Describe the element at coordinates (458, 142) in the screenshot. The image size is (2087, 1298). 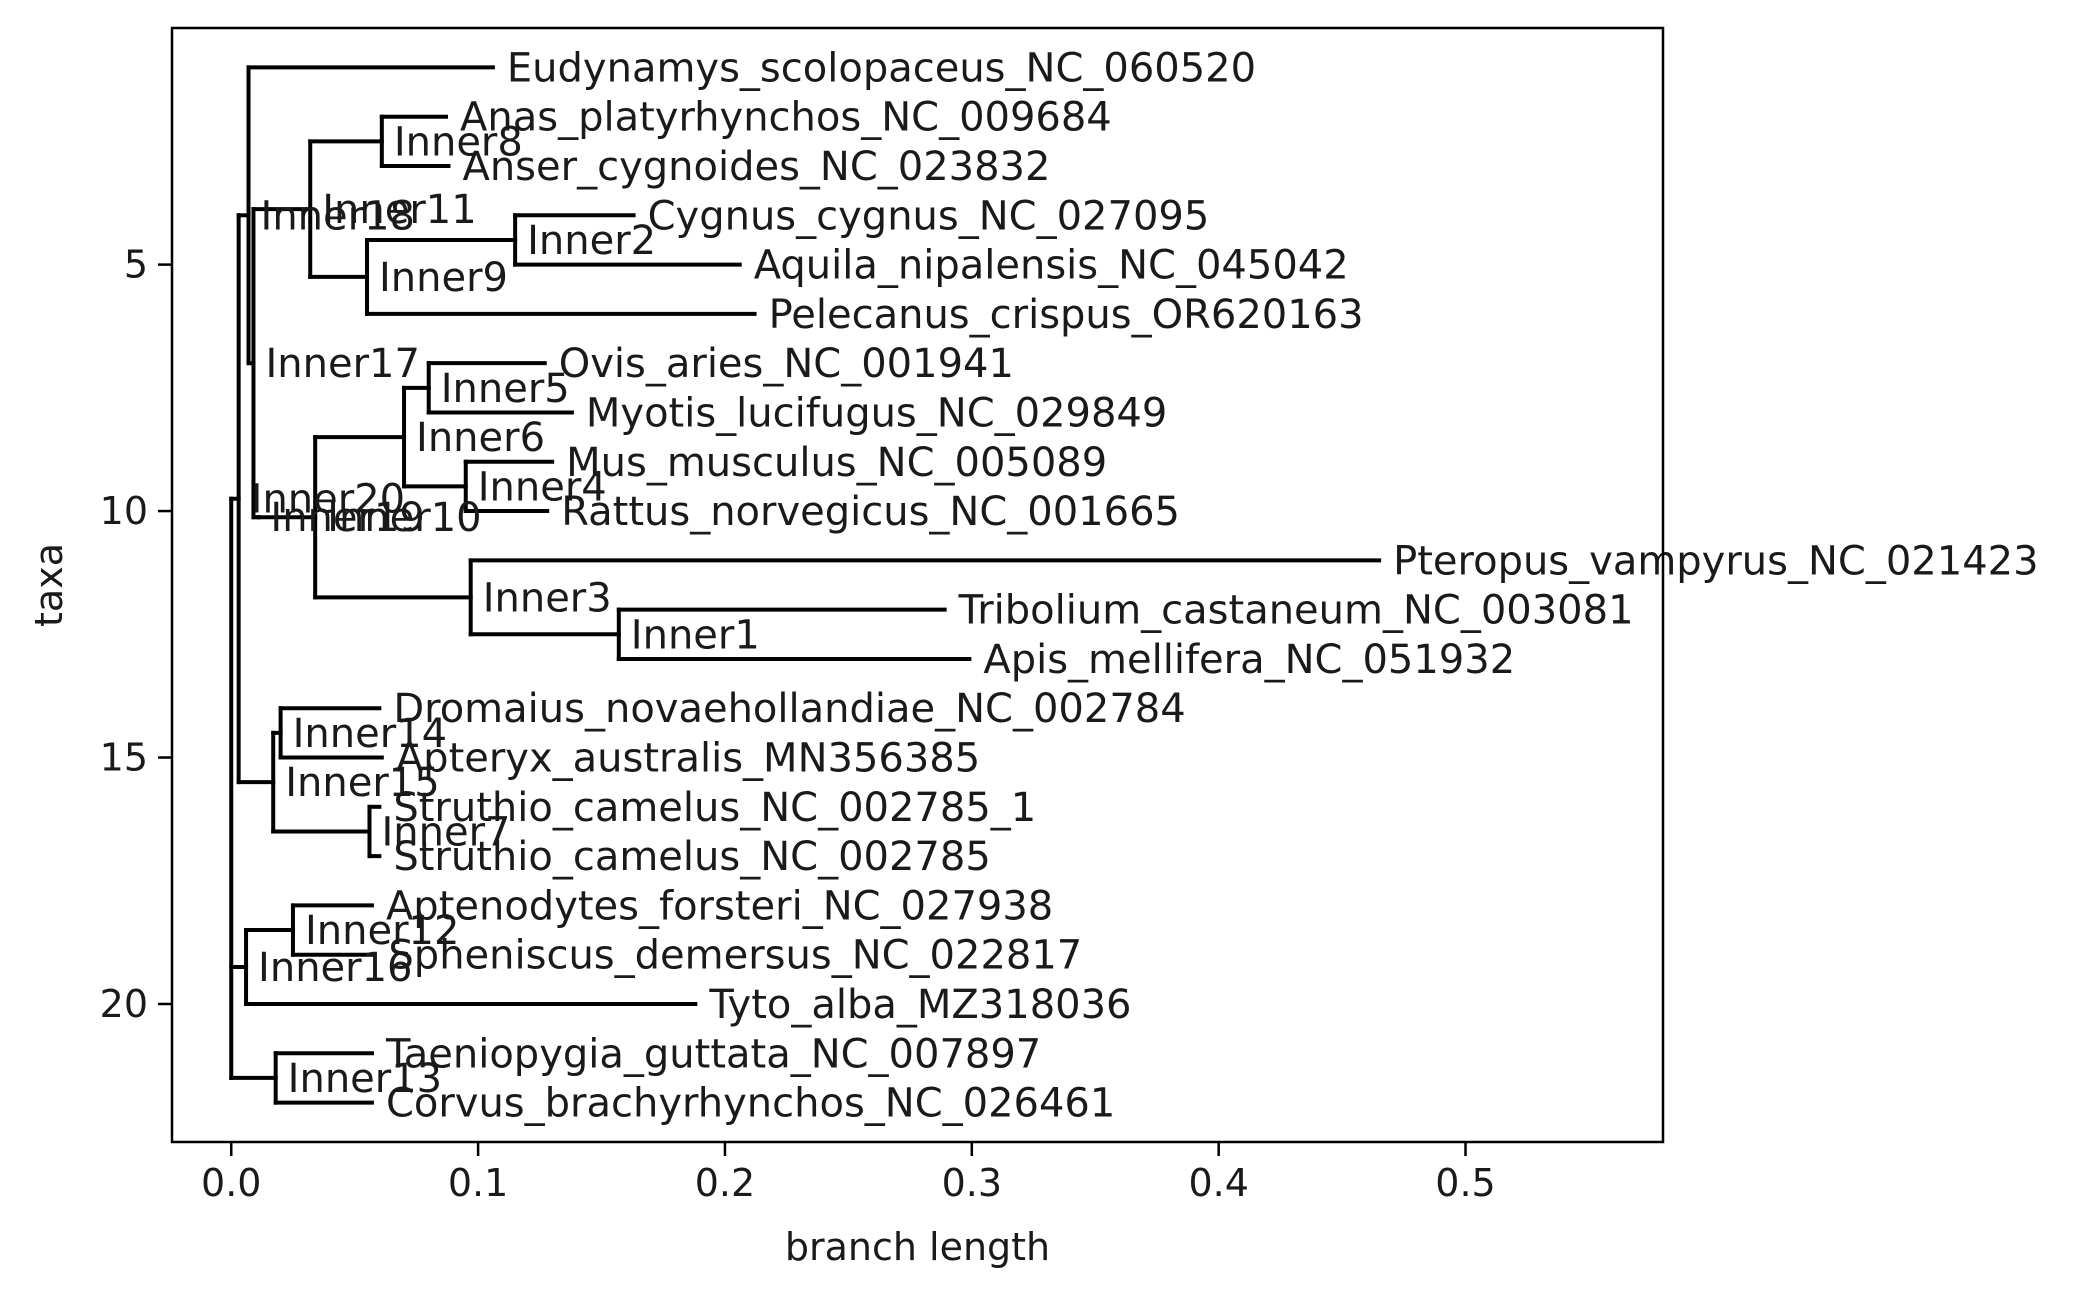
I see `internal-node-label: Inner8` at that location.